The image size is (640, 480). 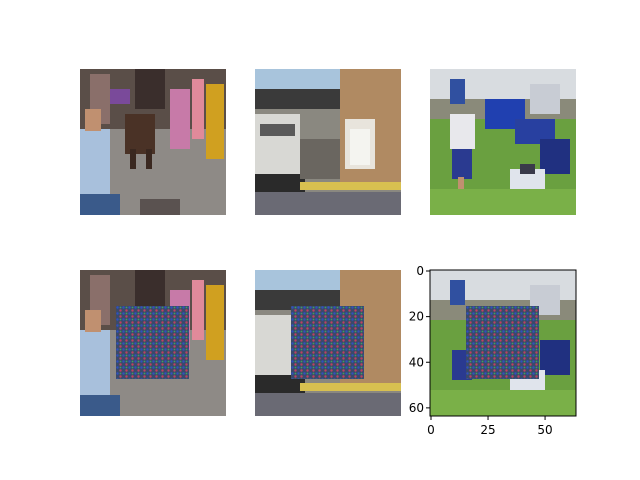 What do you see at coordinates (420, 271) in the screenshot?
I see `y-tick-label: 0` at bounding box center [420, 271].